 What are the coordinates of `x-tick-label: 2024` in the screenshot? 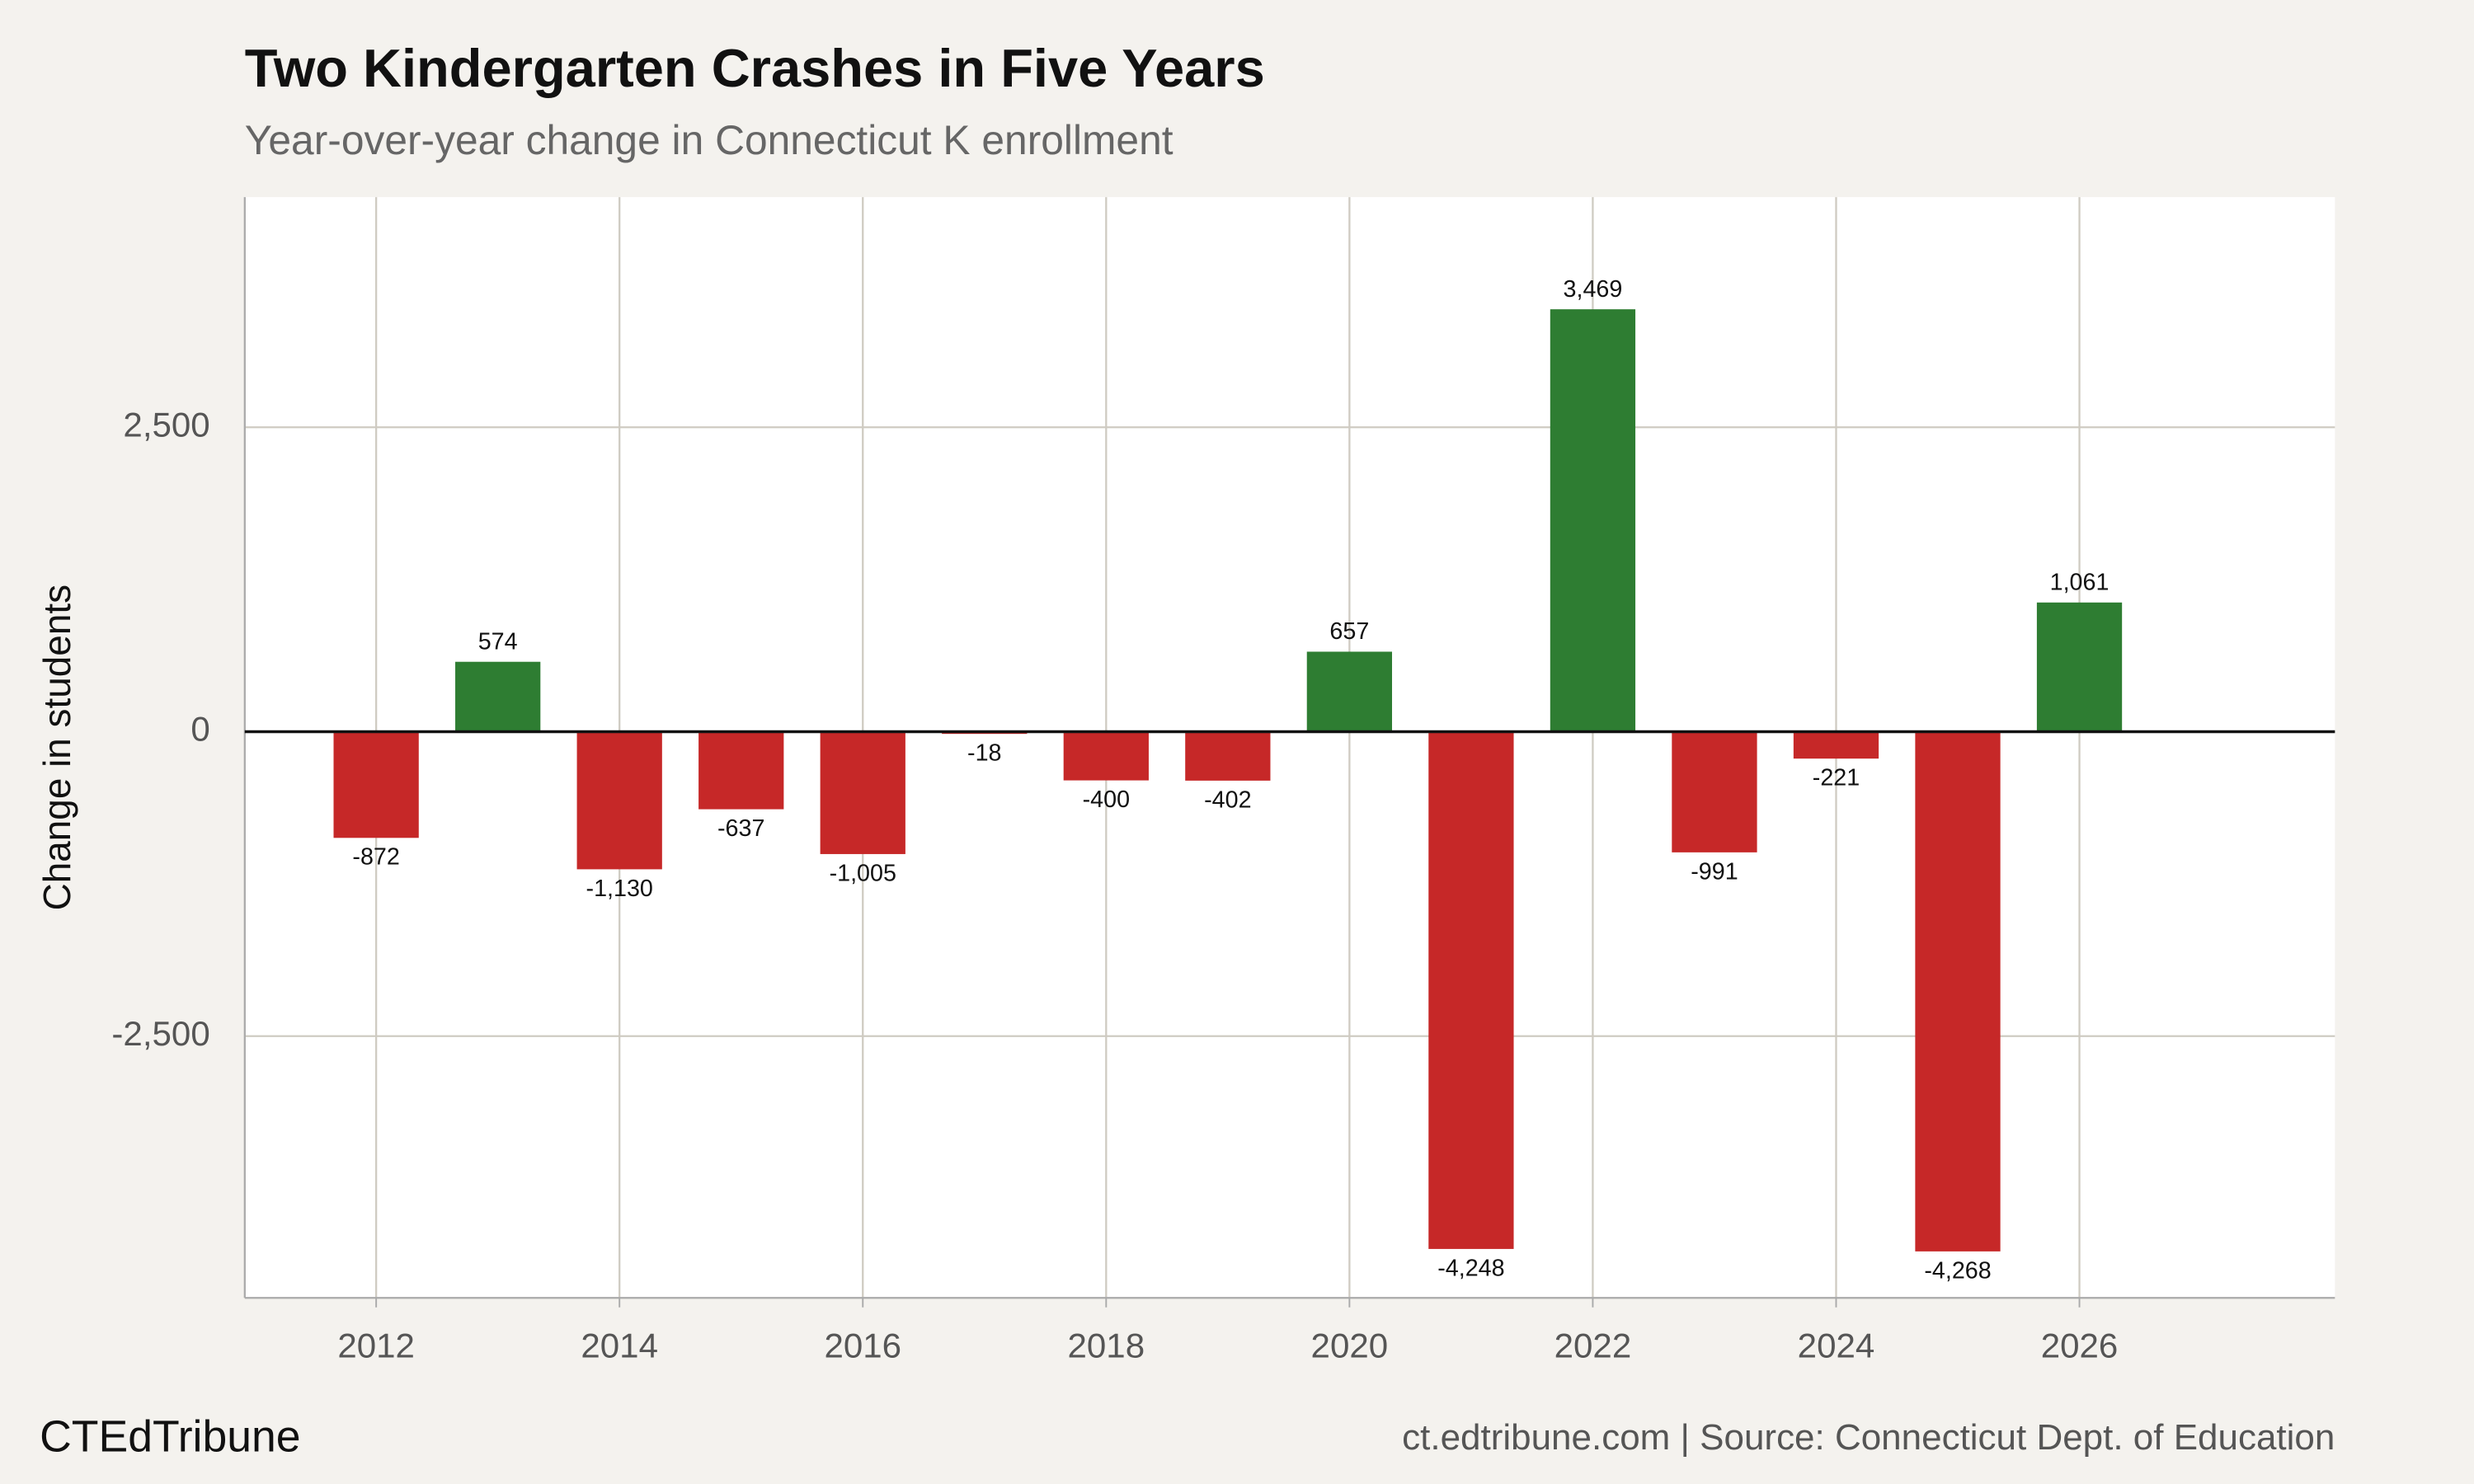 It's located at (1836, 1346).